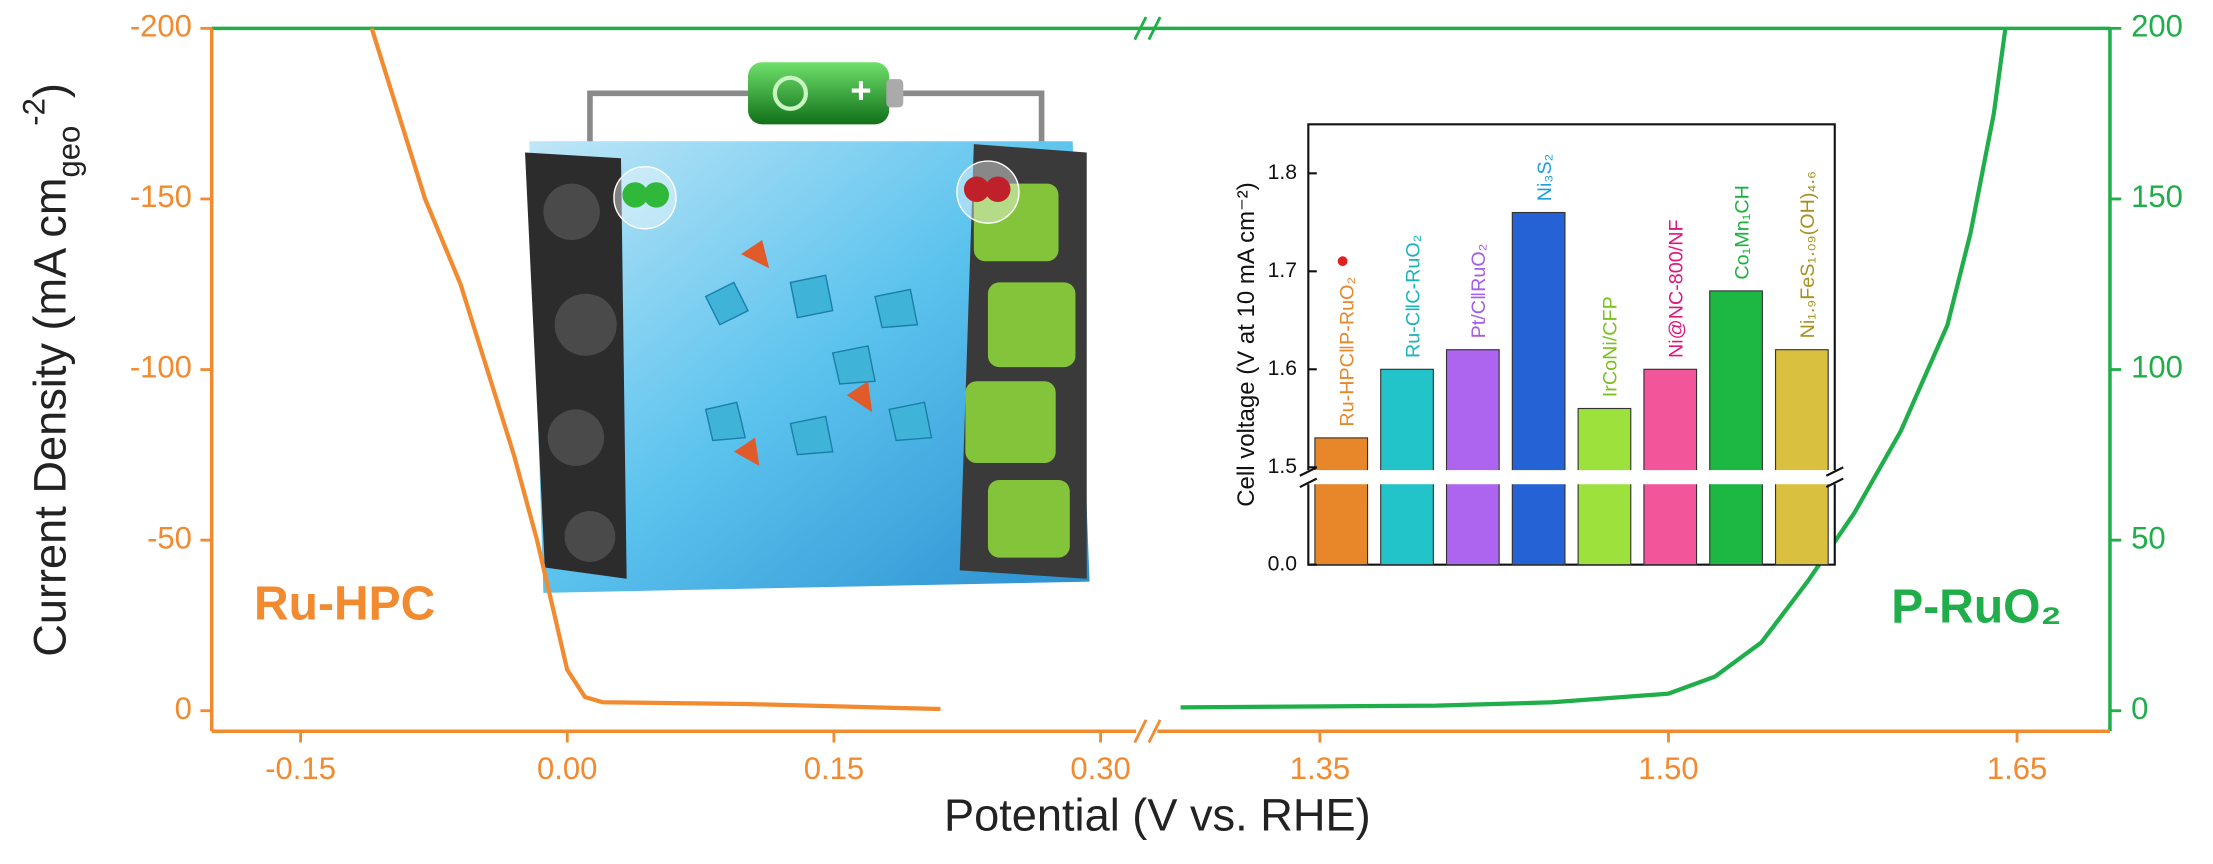 The width and height of the screenshot is (2213, 864). What do you see at coordinates (50, 90) in the screenshot?
I see `y-axis-label-part: )` at bounding box center [50, 90].